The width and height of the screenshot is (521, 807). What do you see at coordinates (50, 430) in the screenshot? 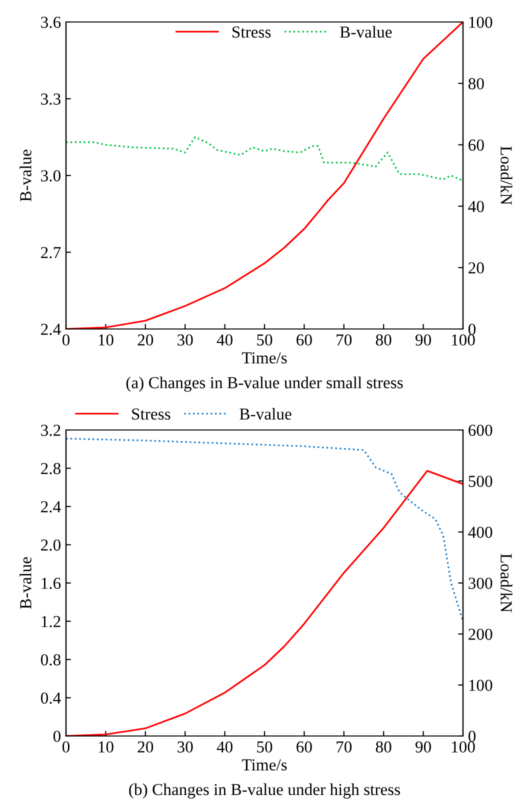
I see `y-tick-label: 3.2` at bounding box center [50, 430].